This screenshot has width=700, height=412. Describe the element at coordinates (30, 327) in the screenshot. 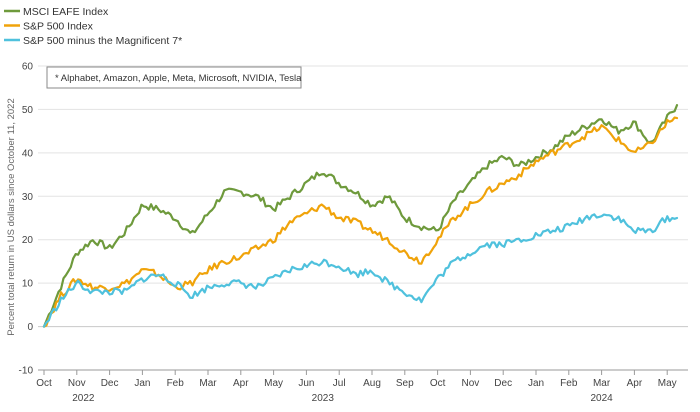

I see `y-tick-label: 0` at that location.